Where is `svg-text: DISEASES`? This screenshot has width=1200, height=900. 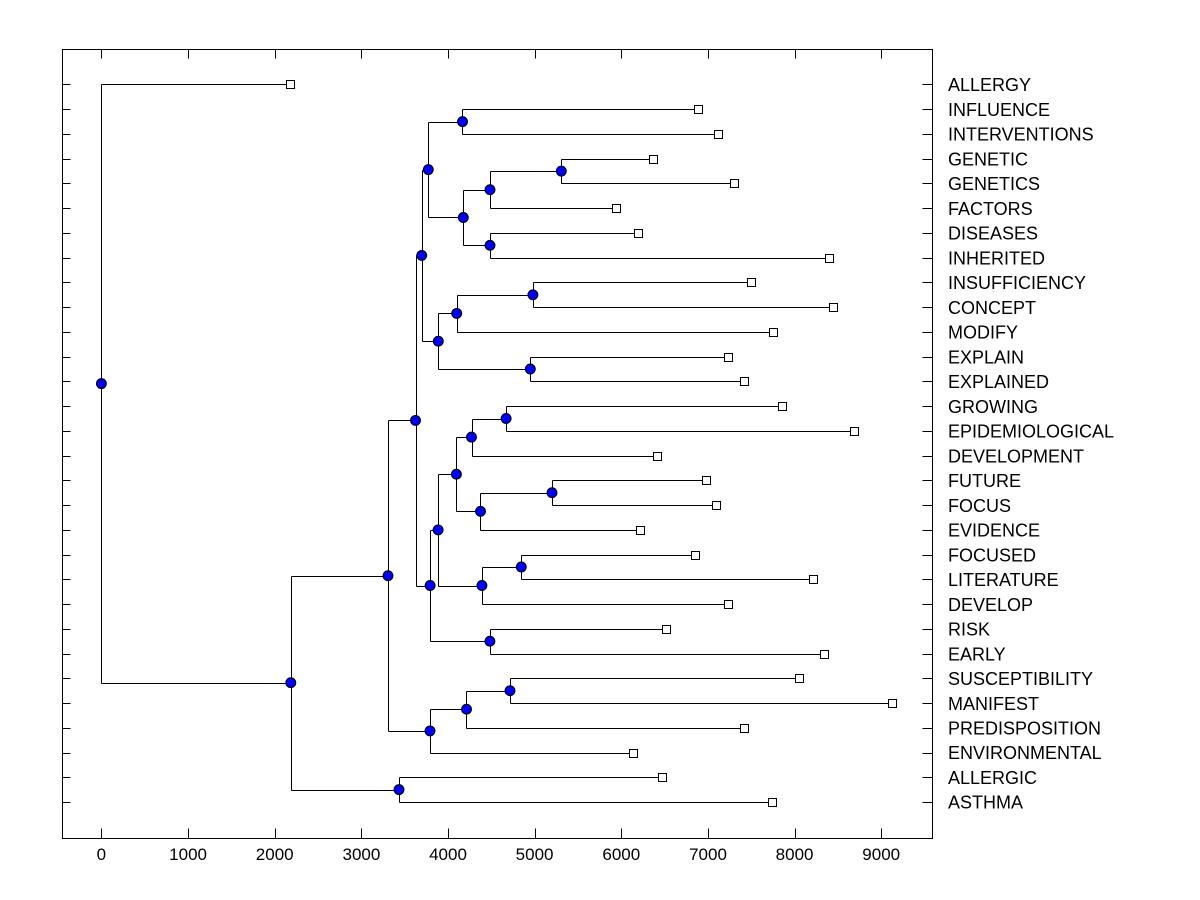
svg-text: DISEASES is located at coordinates (993, 234).